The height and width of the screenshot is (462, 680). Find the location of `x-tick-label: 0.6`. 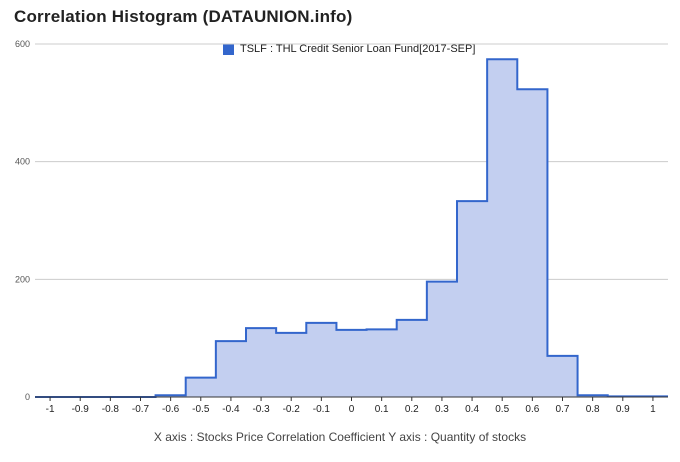

x-tick-label: 0.6 is located at coordinates (532, 409).